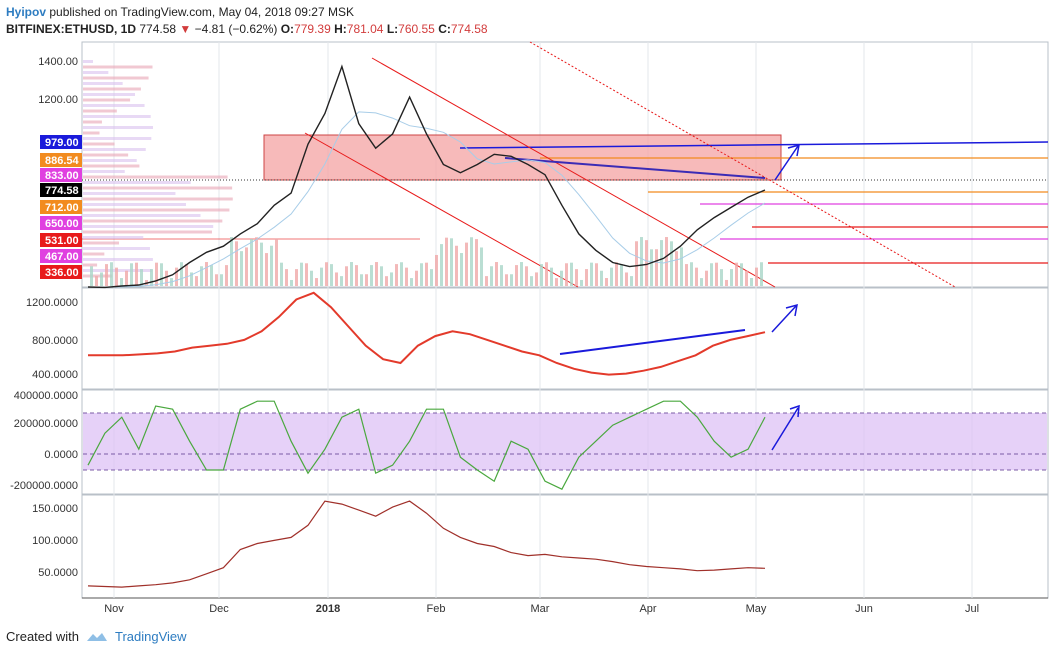 The height and width of the screenshot is (655, 1053). I want to click on price-tag: 712.00, so click(61, 207).